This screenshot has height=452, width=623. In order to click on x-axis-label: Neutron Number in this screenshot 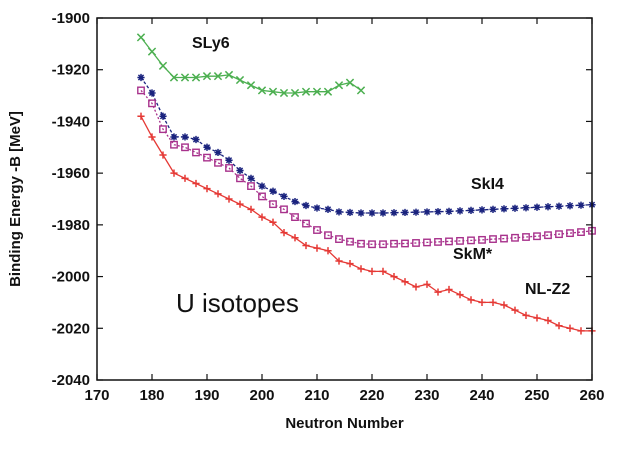, I will do `click(344, 423)`.